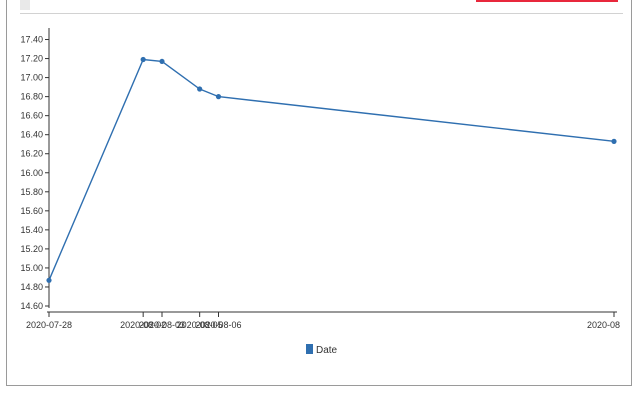 This screenshot has height=400, width=640. Describe the element at coordinates (218, 325) in the screenshot. I see `x-tick-label: 2020-08-06` at that location.